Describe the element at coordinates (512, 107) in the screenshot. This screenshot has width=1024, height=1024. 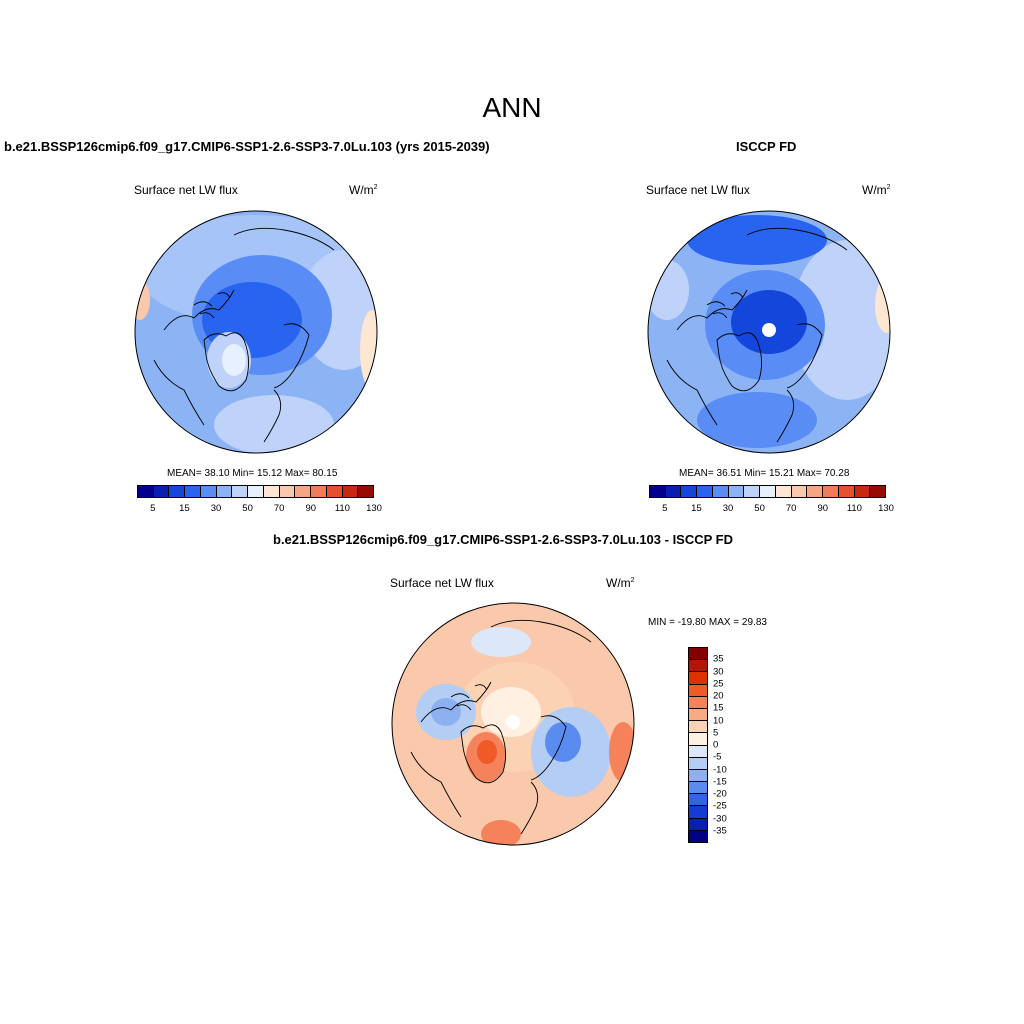
I see `main-title: ANN` at that location.